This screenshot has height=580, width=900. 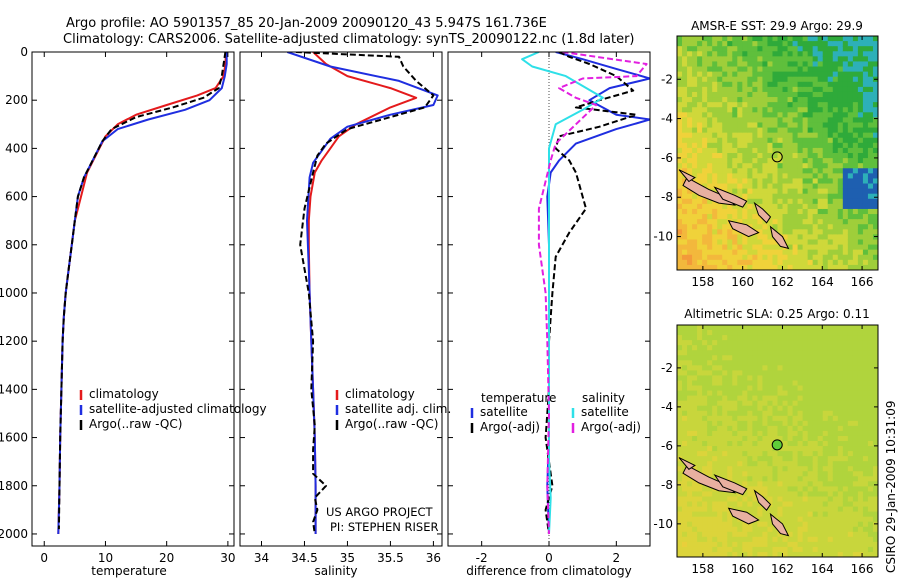 What do you see at coordinates (667, 79) in the screenshot?
I see `lat-tick-label: -2` at bounding box center [667, 79].